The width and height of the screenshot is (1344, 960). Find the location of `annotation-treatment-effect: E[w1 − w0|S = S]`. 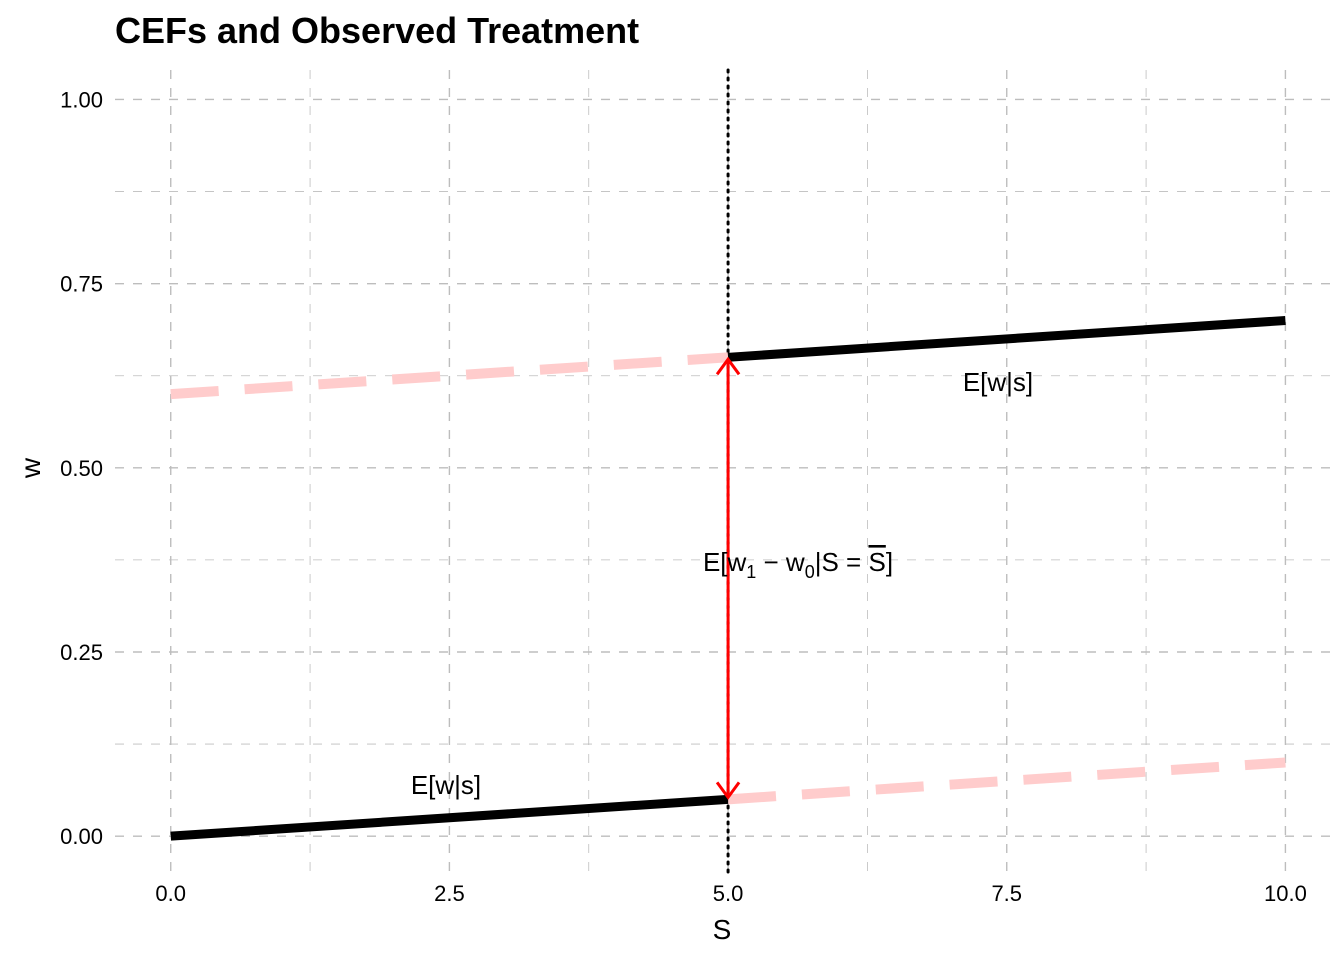

annotation-treatment-effect: E[w1 − w0|S = S] is located at coordinates (798, 564).